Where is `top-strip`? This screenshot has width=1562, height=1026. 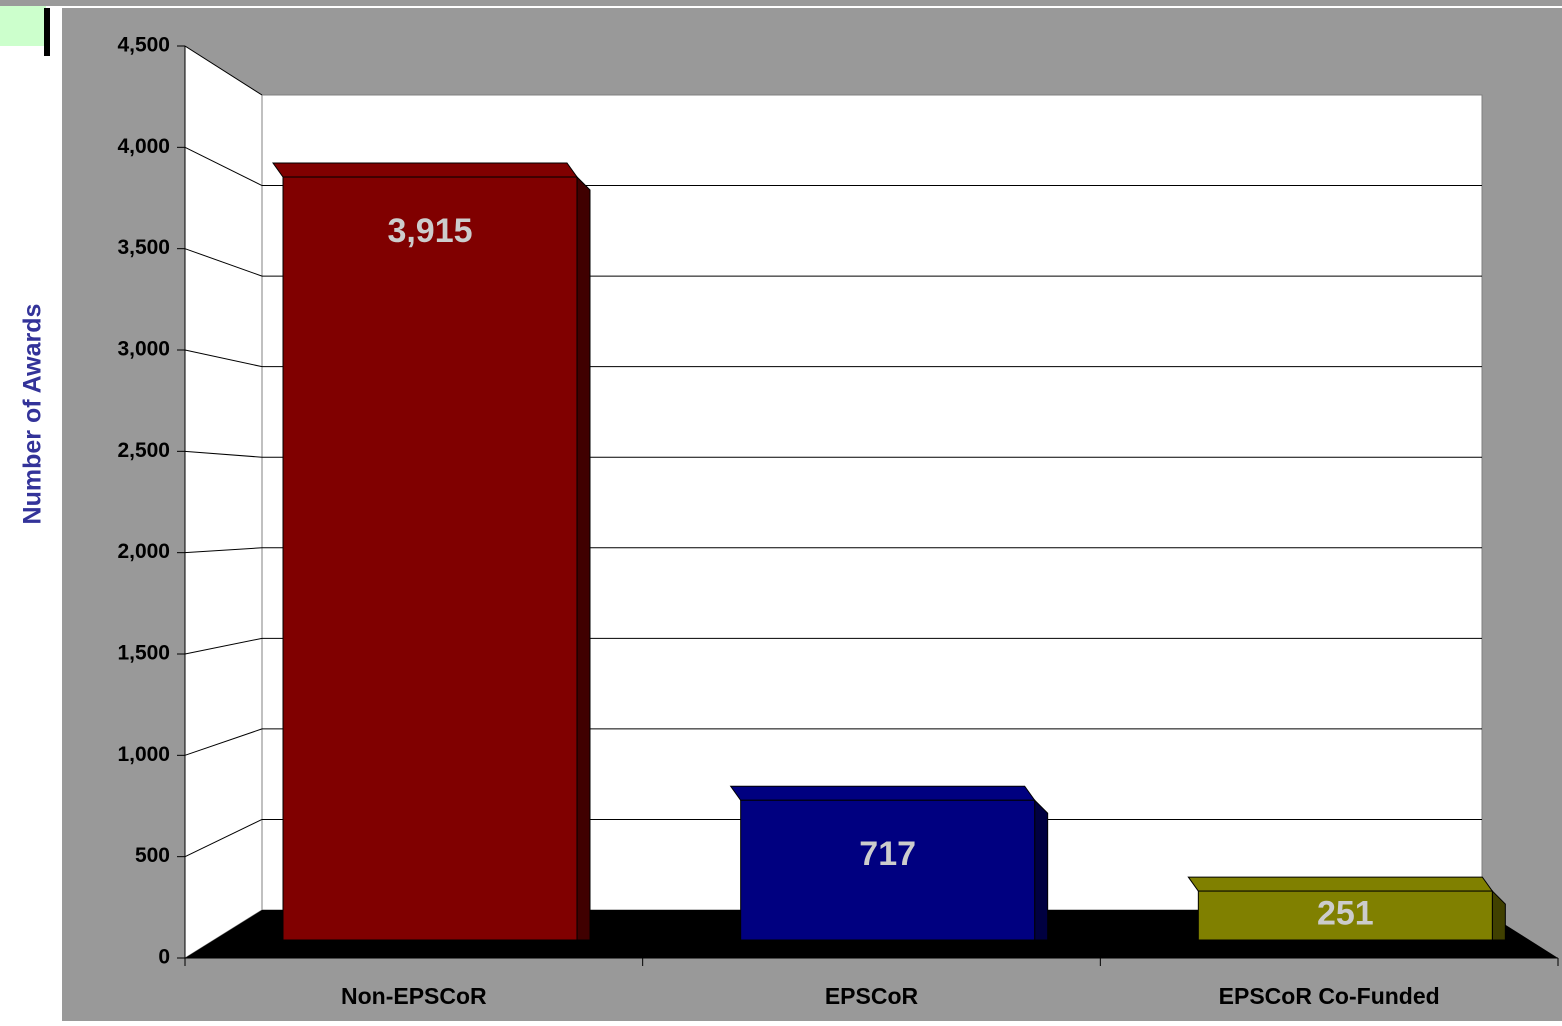 top-strip is located at coordinates (781, 3).